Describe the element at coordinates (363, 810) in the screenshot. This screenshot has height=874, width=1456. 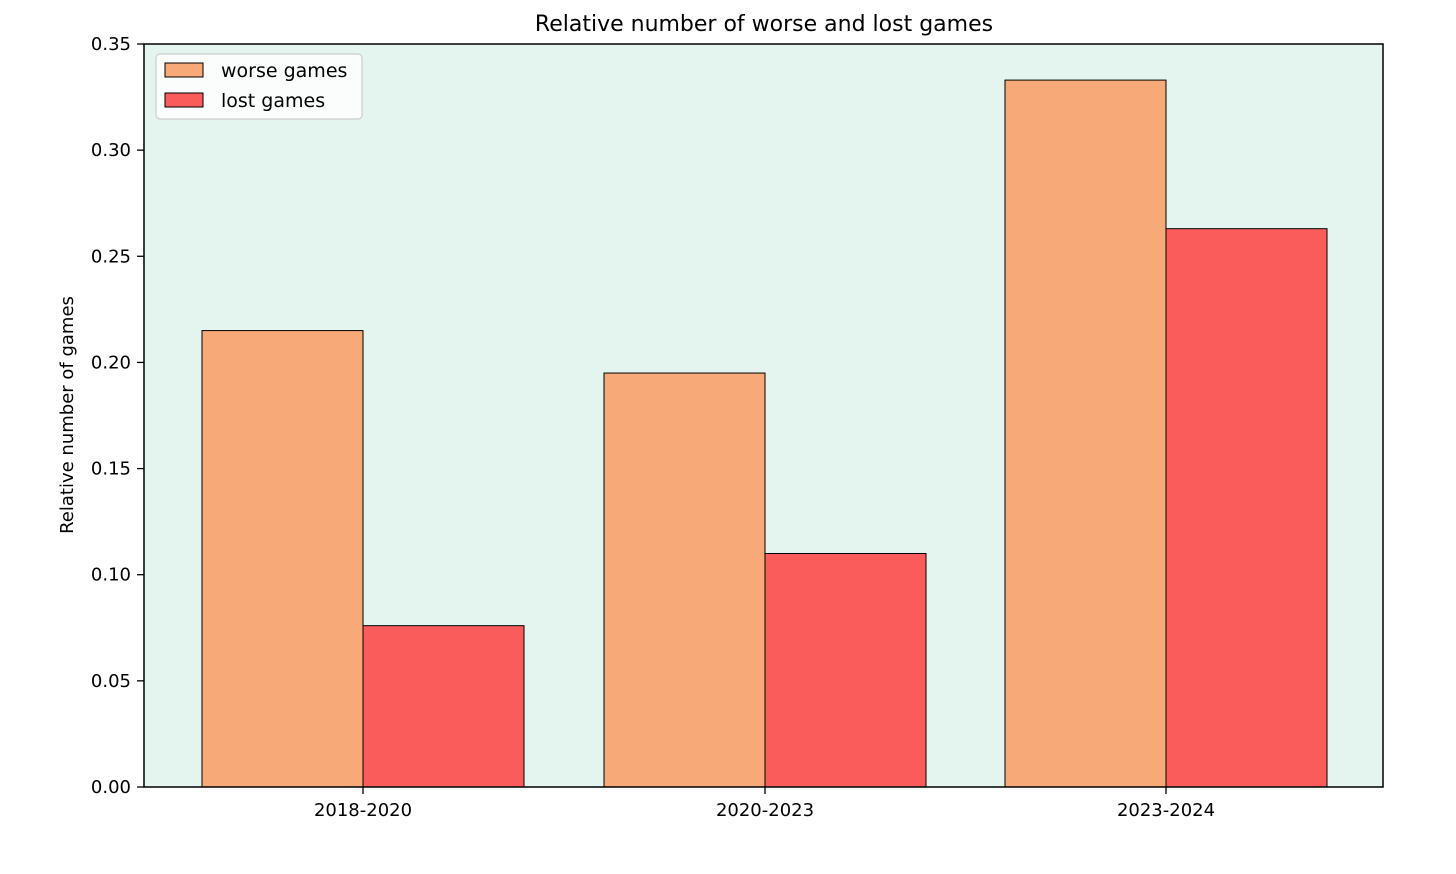
I see `x-tick-label: 2018-2020` at that location.